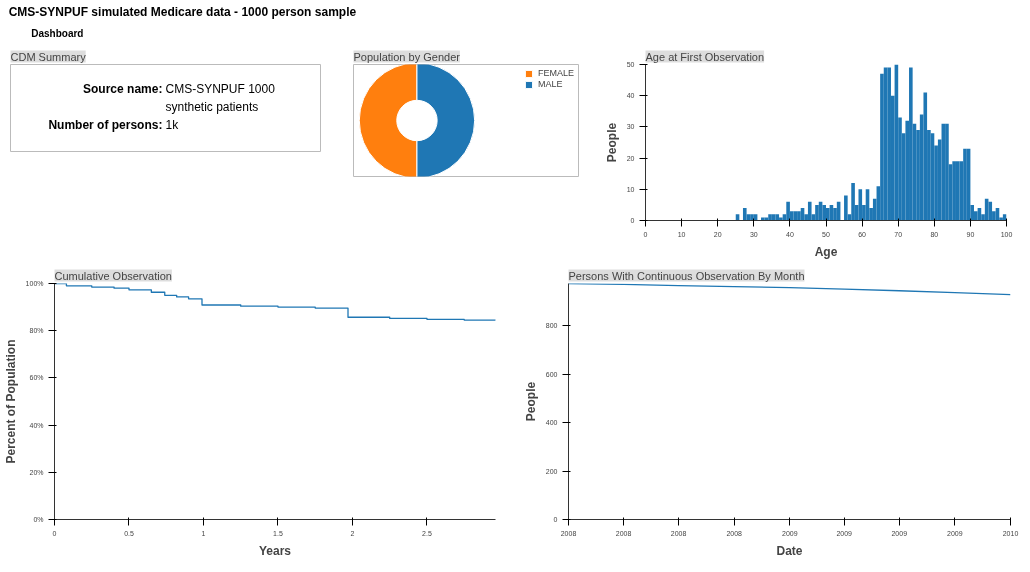  I want to click on x-axis-title: Date, so click(789, 550).